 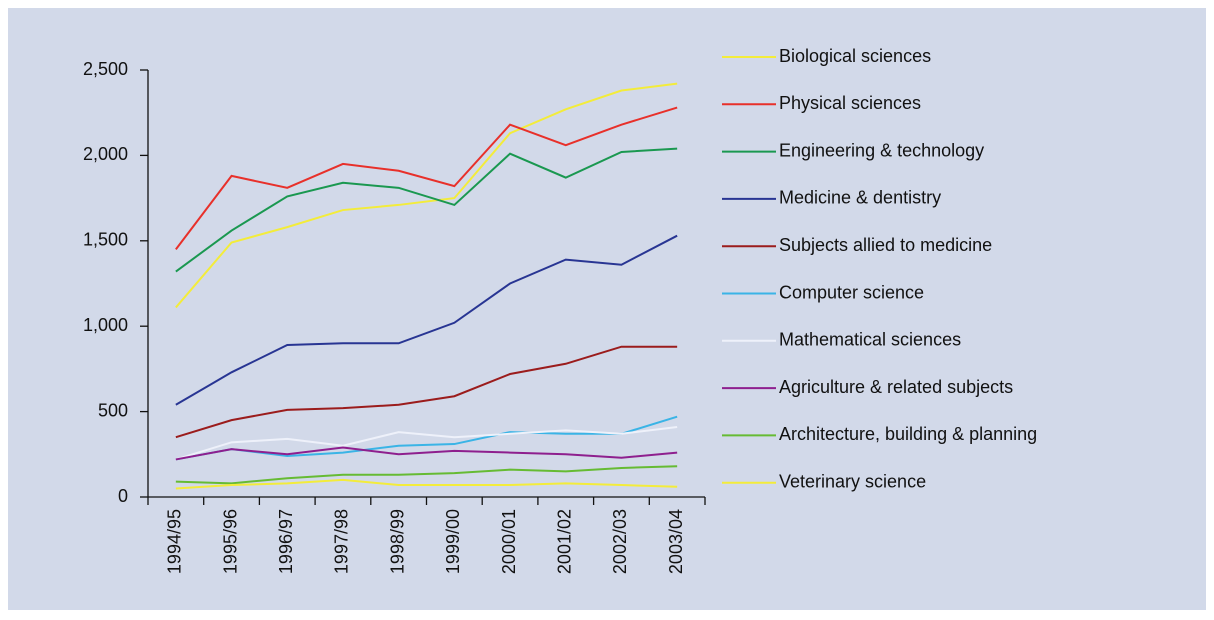 What do you see at coordinates (620, 541) in the screenshot?
I see `x-tick-label: 2002/03` at bounding box center [620, 541].